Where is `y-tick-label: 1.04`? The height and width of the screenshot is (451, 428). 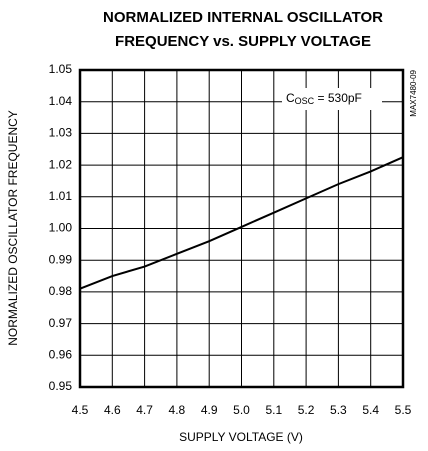 y-tick-label: 1.04 is located at coordinates (61, 101).